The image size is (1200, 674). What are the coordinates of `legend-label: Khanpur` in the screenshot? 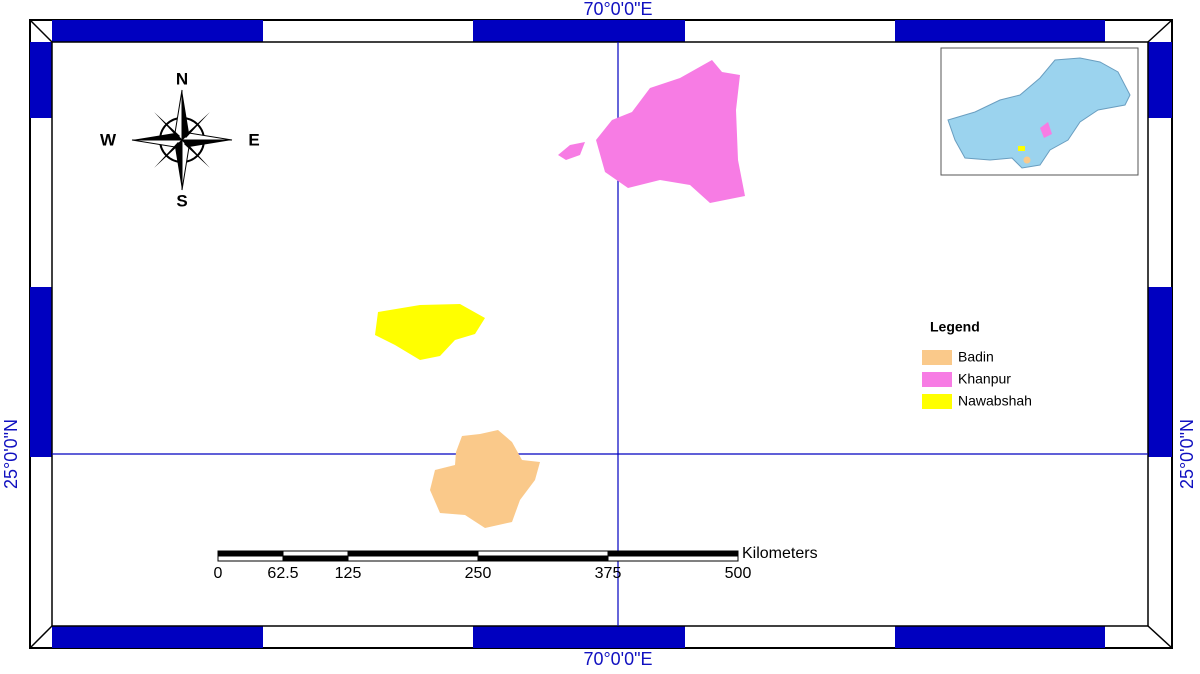 It's located at (984, 379).